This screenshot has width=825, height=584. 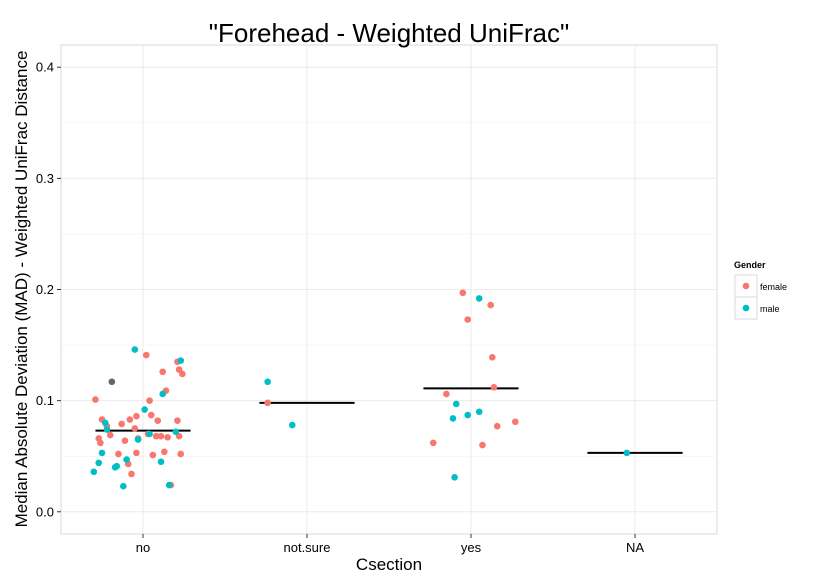 What do you see at coordinates (45, 400) in the screenshot?
I see `y-tick-label: 0.1` at bounding box center [45, 400].